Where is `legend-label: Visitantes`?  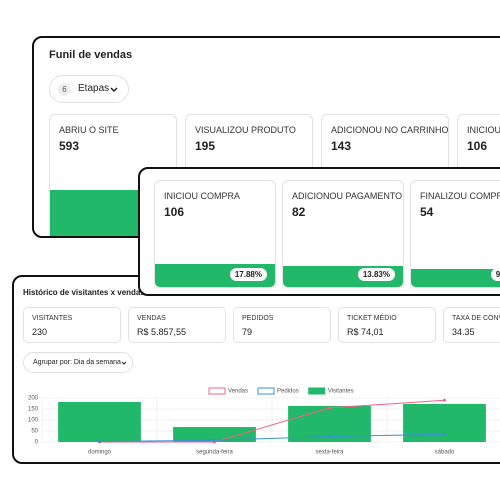 legend-label: Visitantes is located at coordinates (341, 392).